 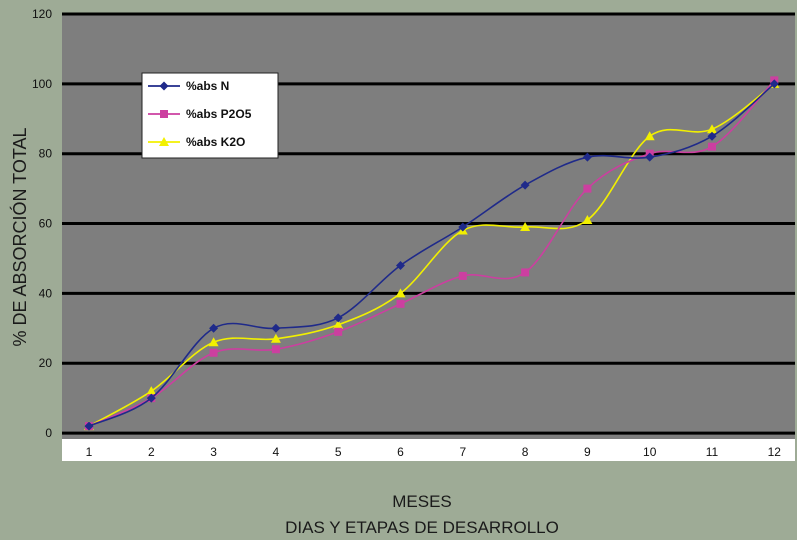 I want to click on x-tick-label: 5, so click(x=338, y=452).